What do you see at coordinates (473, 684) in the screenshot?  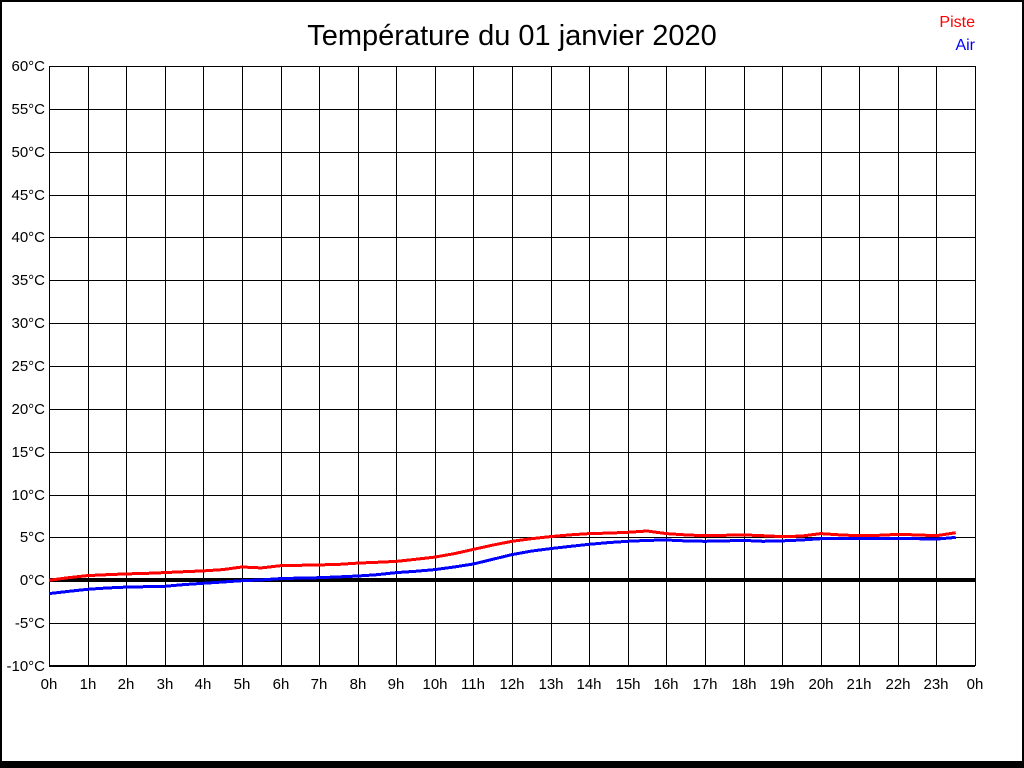 I see `x-tick-label: 11h` at bounding box center [473, 684].